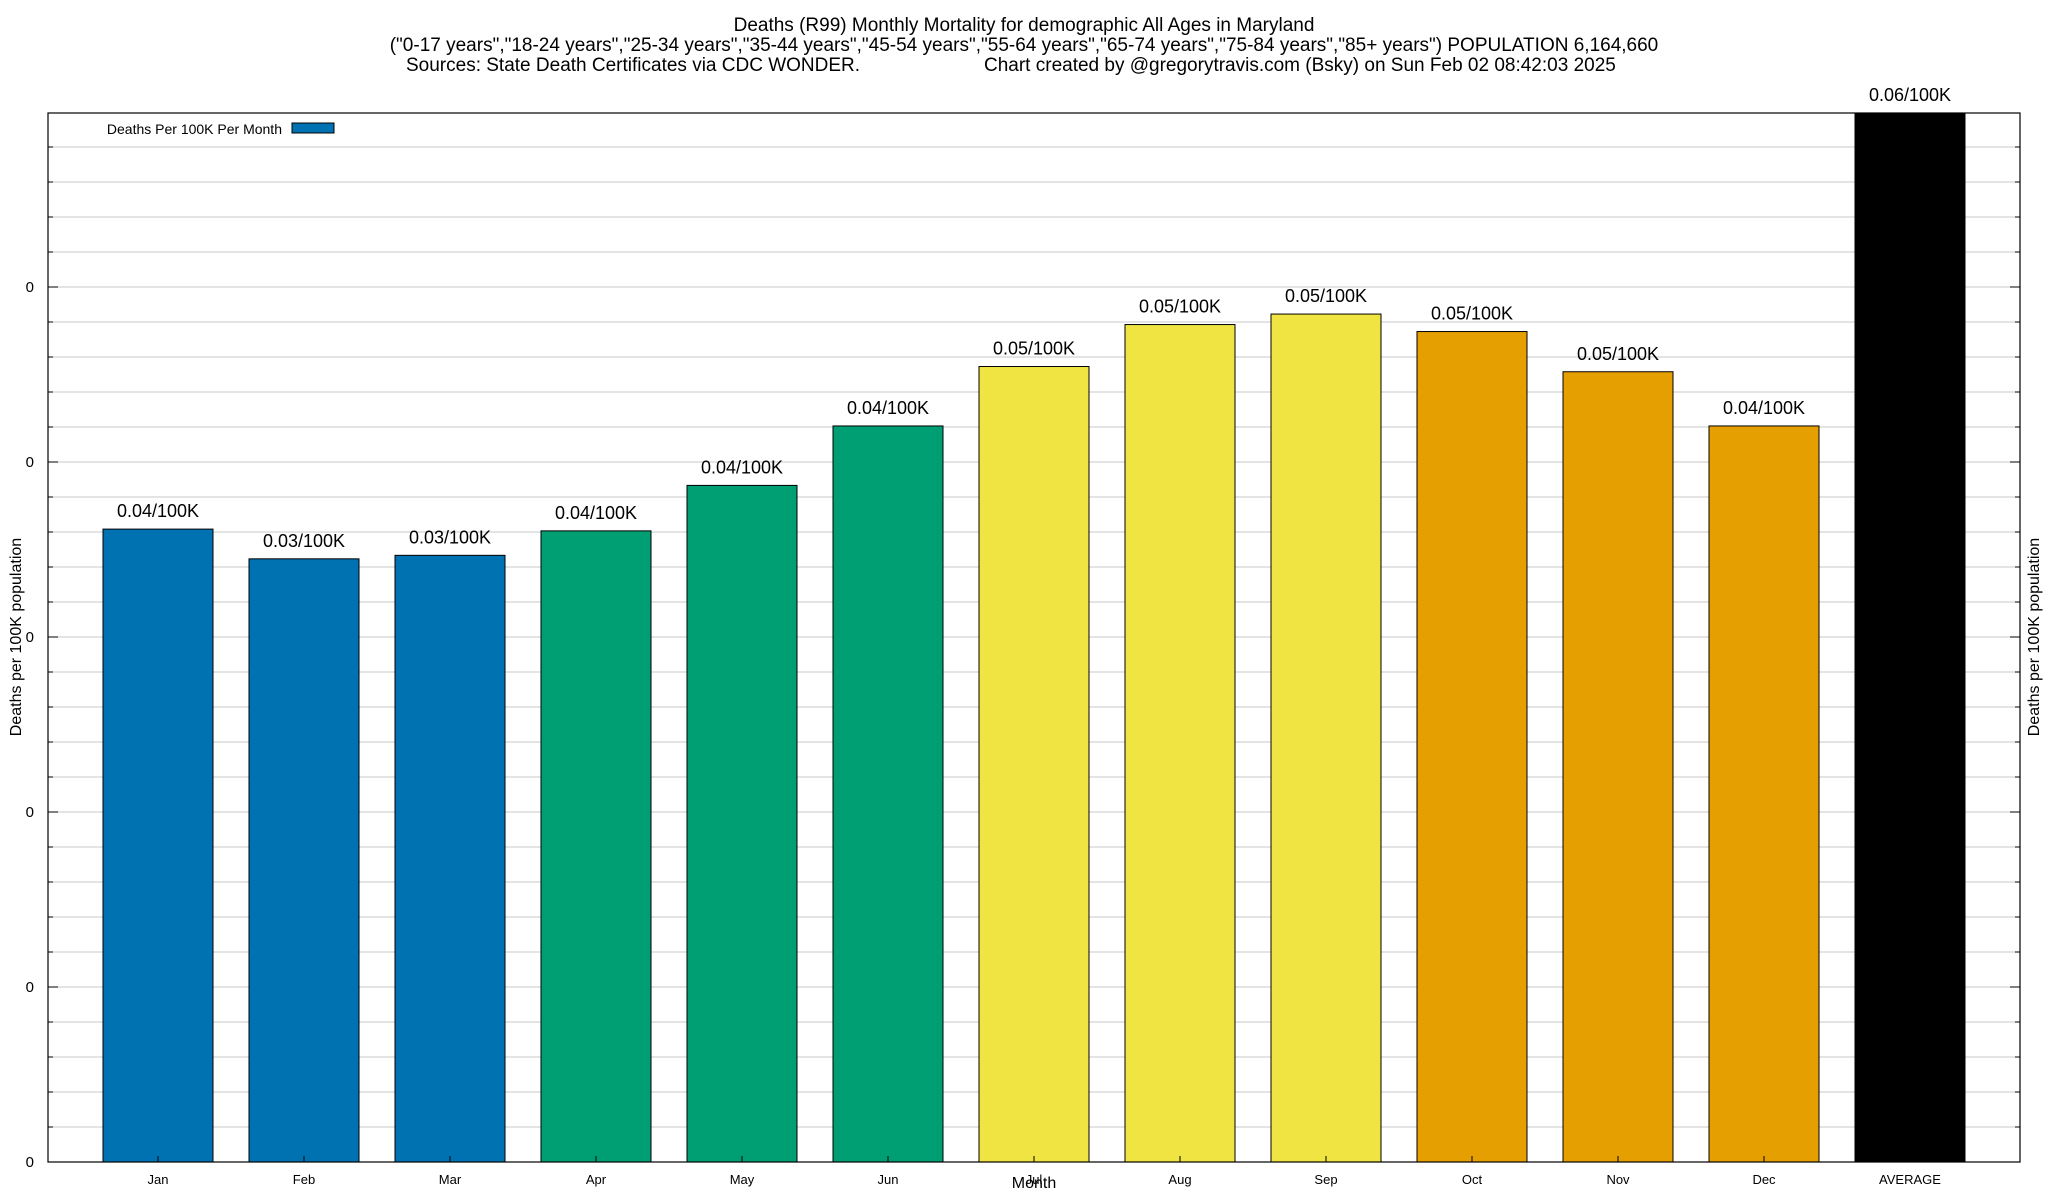  What do you see at coordinates (304, 1179) in the screenshot?
I see `x-tick-label: Feb` at bounding box center [304, 1179].